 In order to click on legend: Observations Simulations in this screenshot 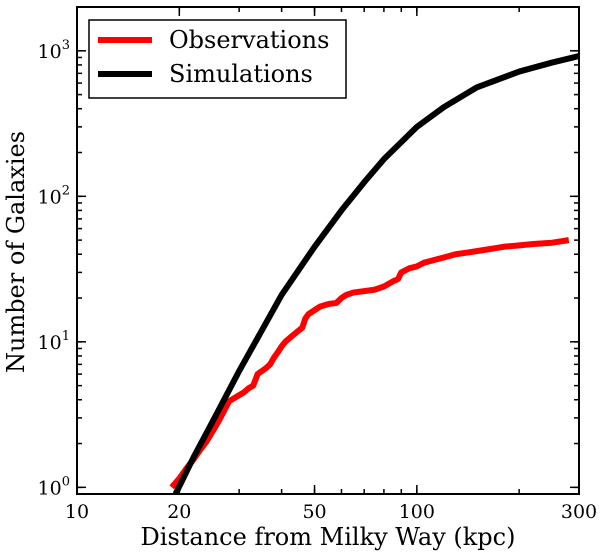, I will do `click(217, 59)`.